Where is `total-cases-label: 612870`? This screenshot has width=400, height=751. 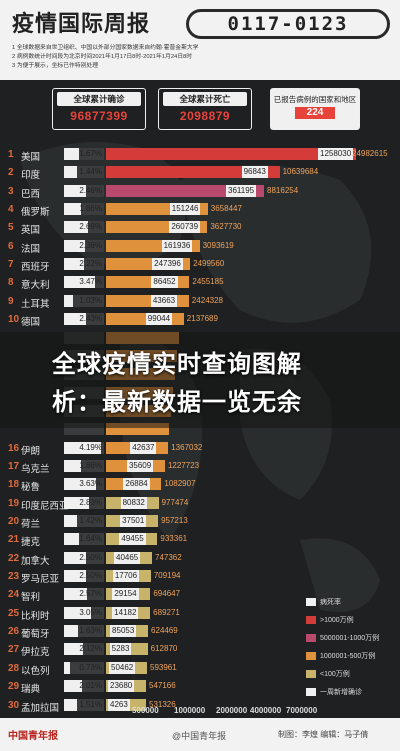
total-cases-label: 612870 is located at coordinates (164, 649).